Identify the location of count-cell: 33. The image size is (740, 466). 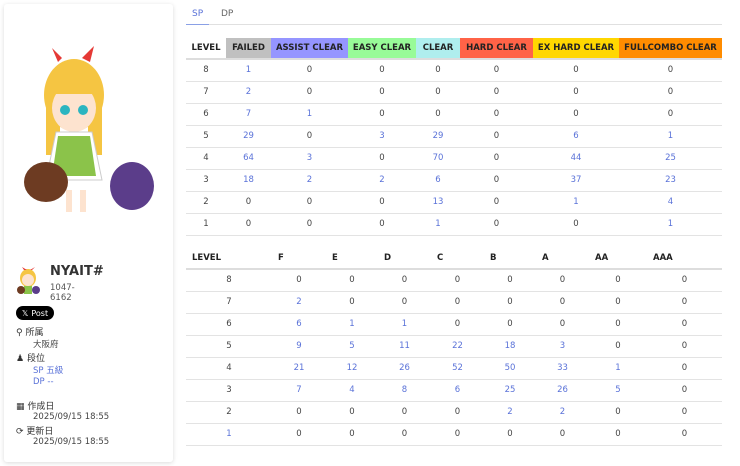
(562, 368).